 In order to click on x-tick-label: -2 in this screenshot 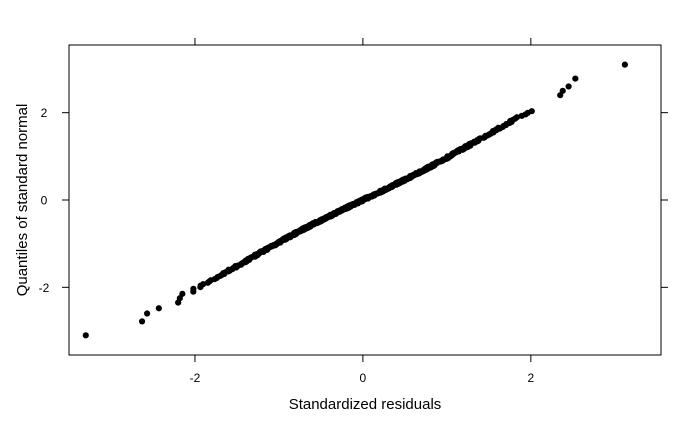, I will do `click(195, 378)`.